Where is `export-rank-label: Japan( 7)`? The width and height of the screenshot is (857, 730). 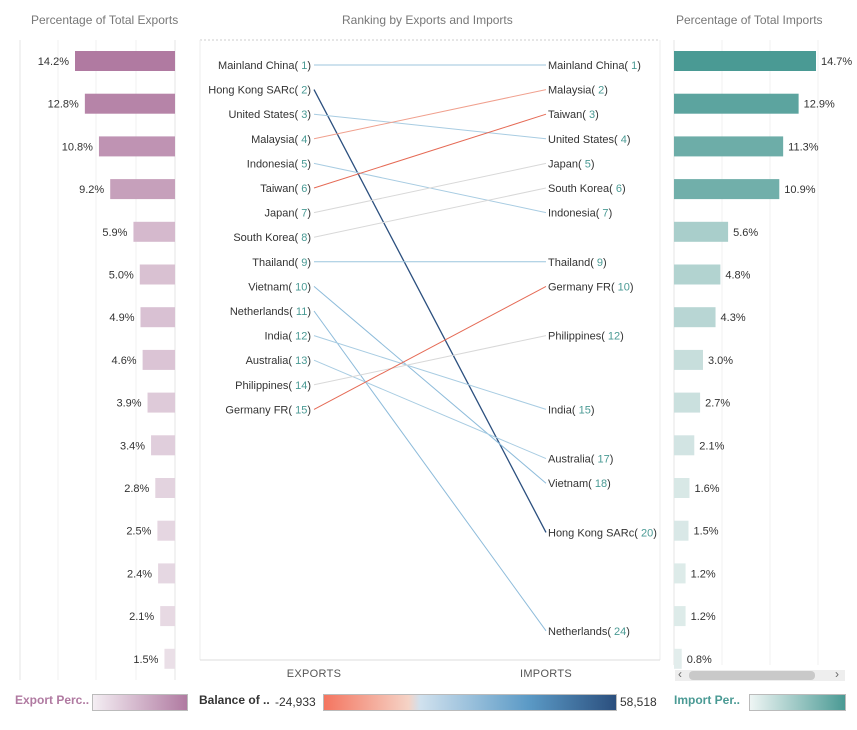
export-rank-label: Japan( 7) is located at coordinates (288, 214).